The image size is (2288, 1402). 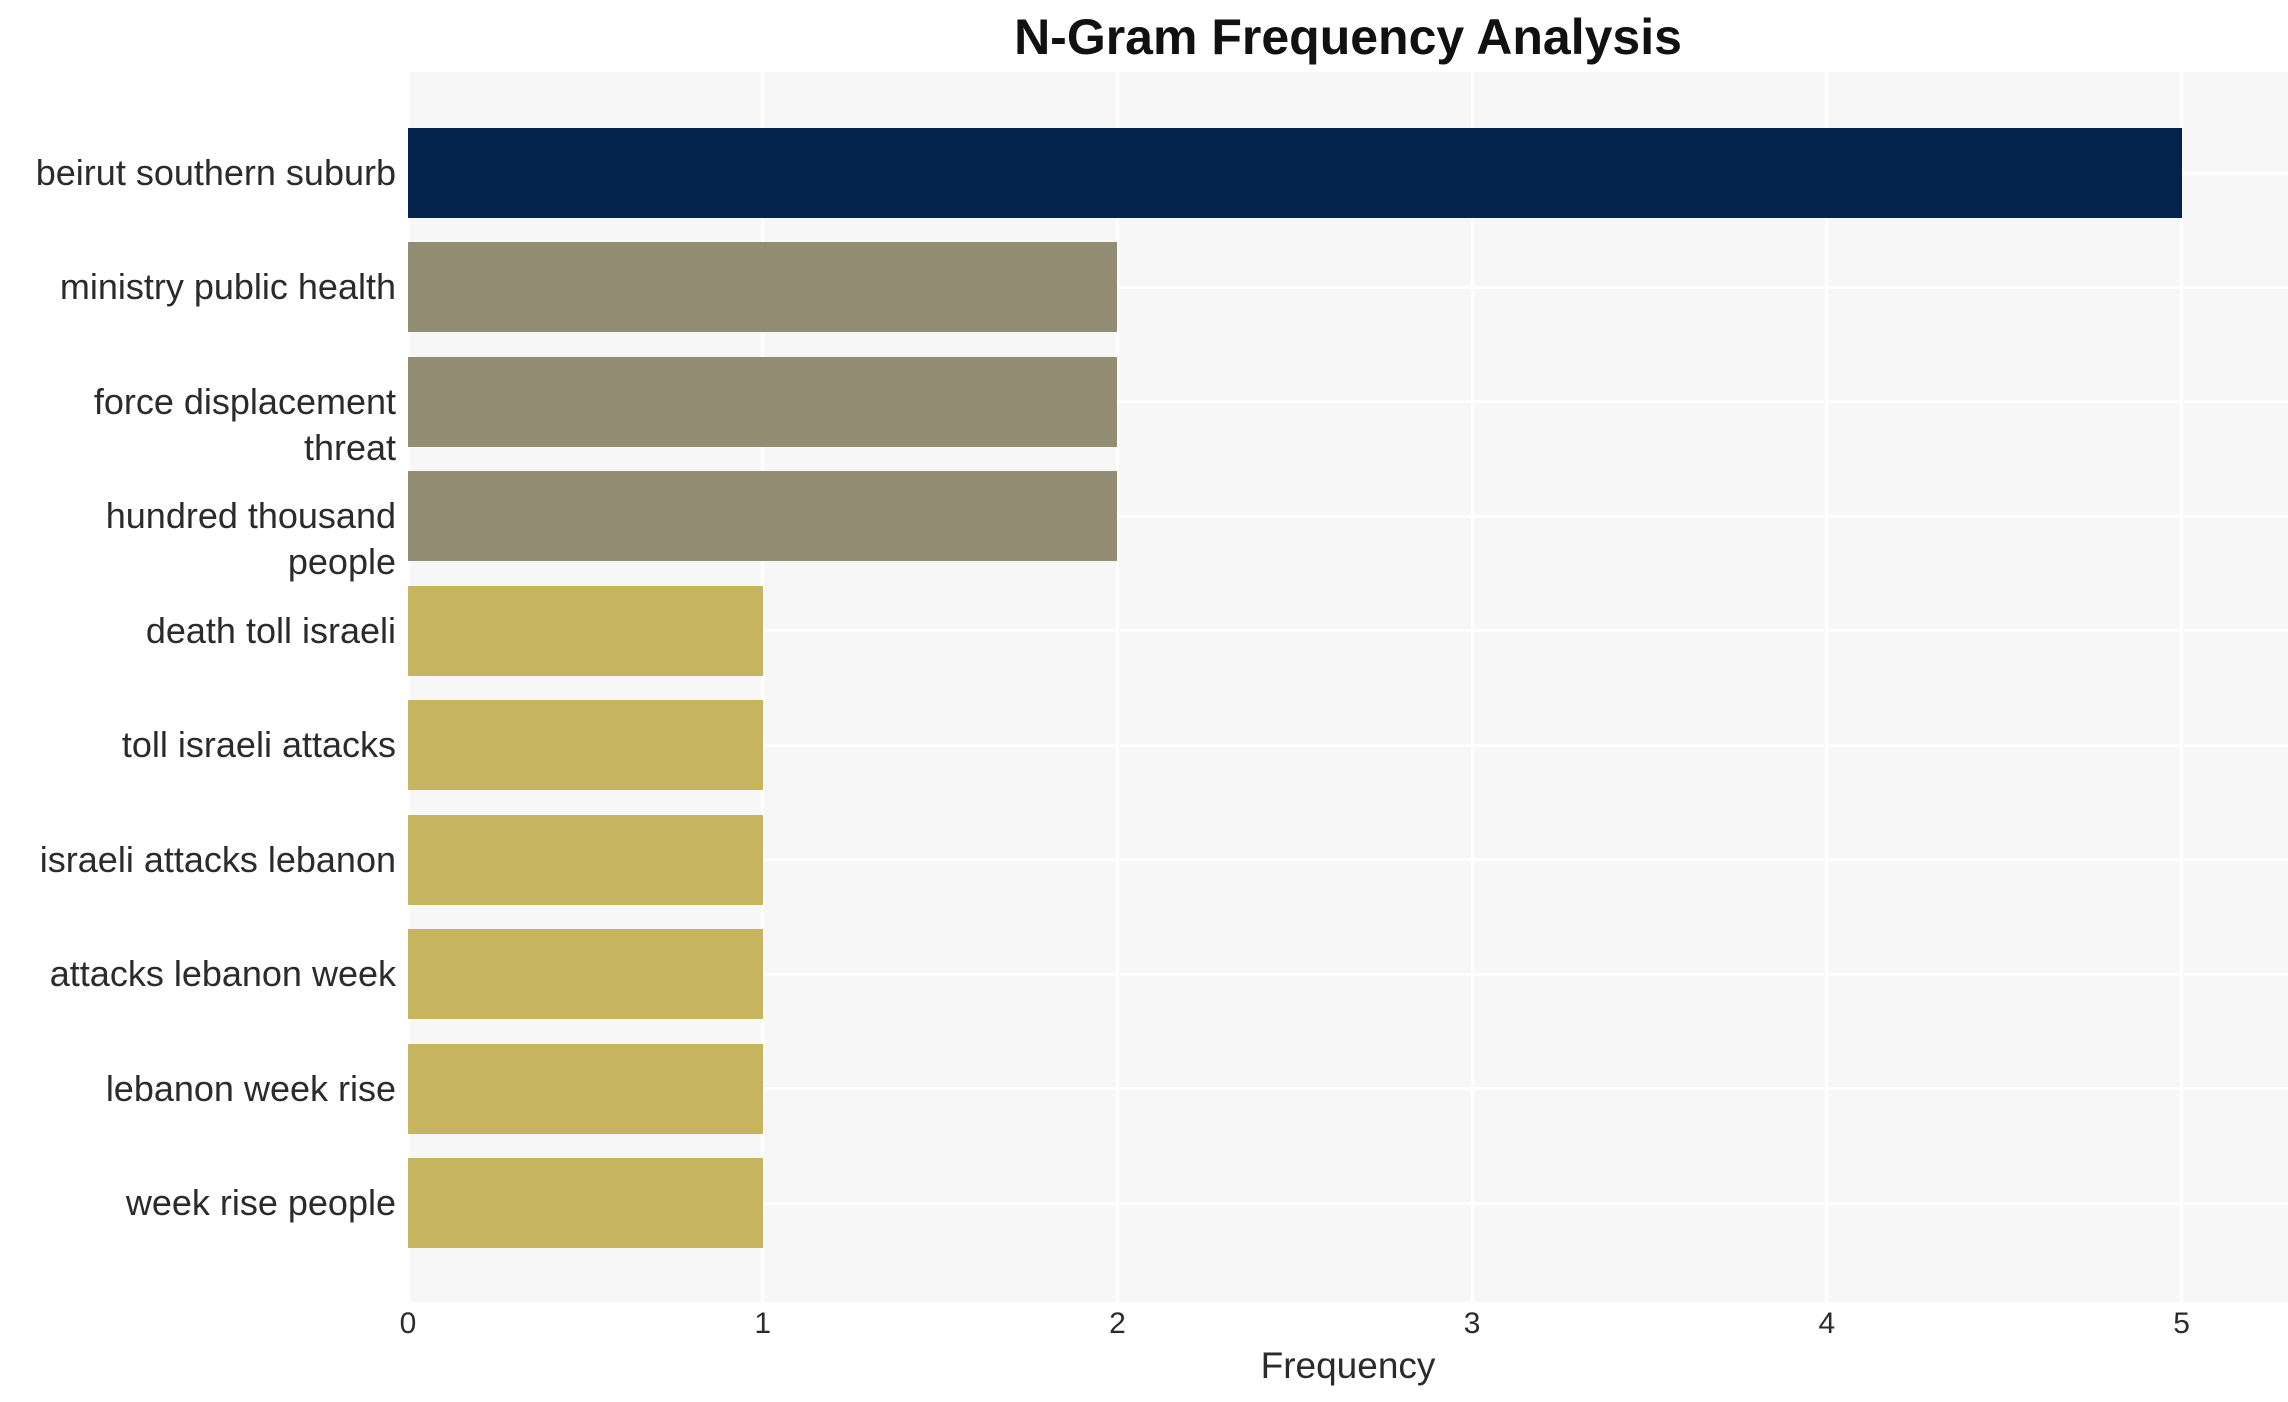 What do you see at coordinates (1348, 37) in the screenshot?
I see `chart-title: N-Gram Frequency Analysis` at bounding box center [1348, 37].